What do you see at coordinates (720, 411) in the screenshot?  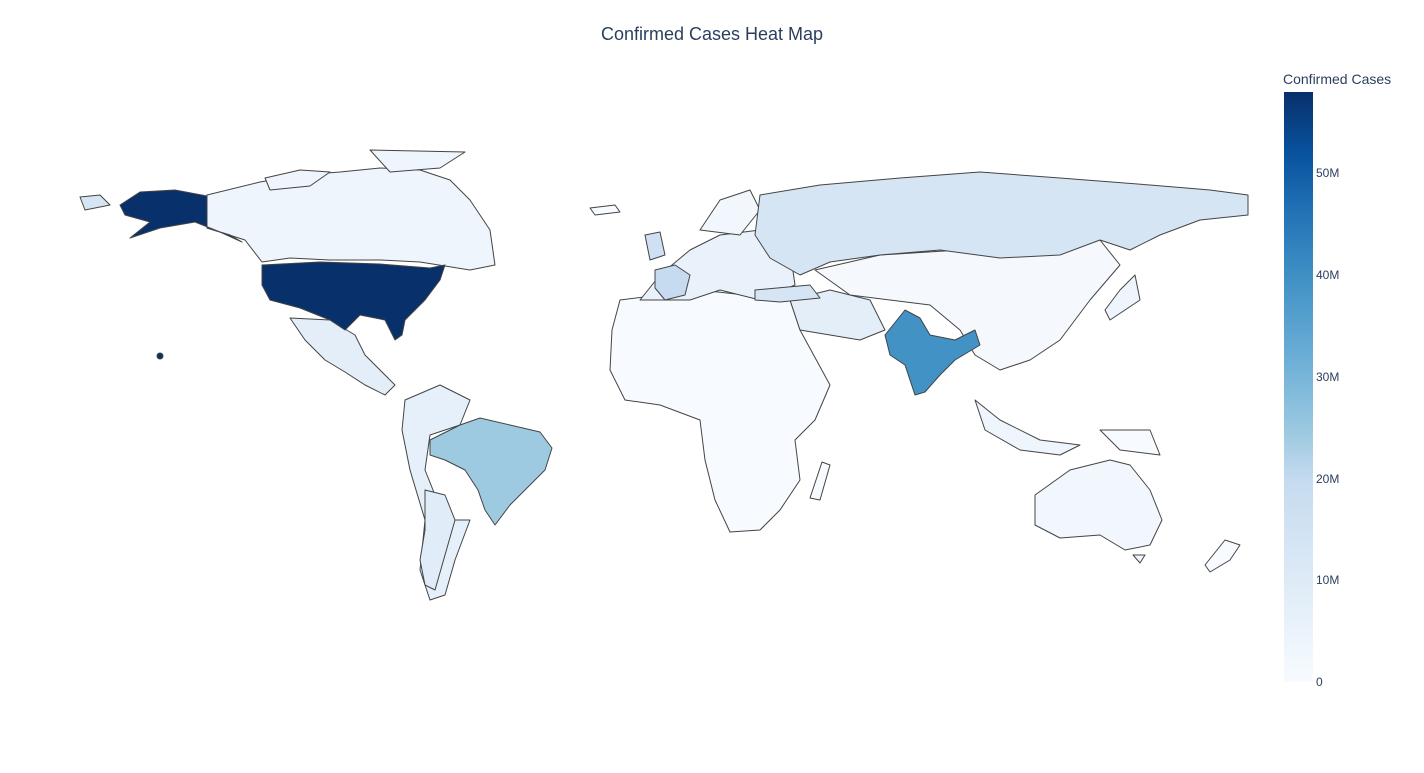 I see `africa` at bounding box center [720, 411].